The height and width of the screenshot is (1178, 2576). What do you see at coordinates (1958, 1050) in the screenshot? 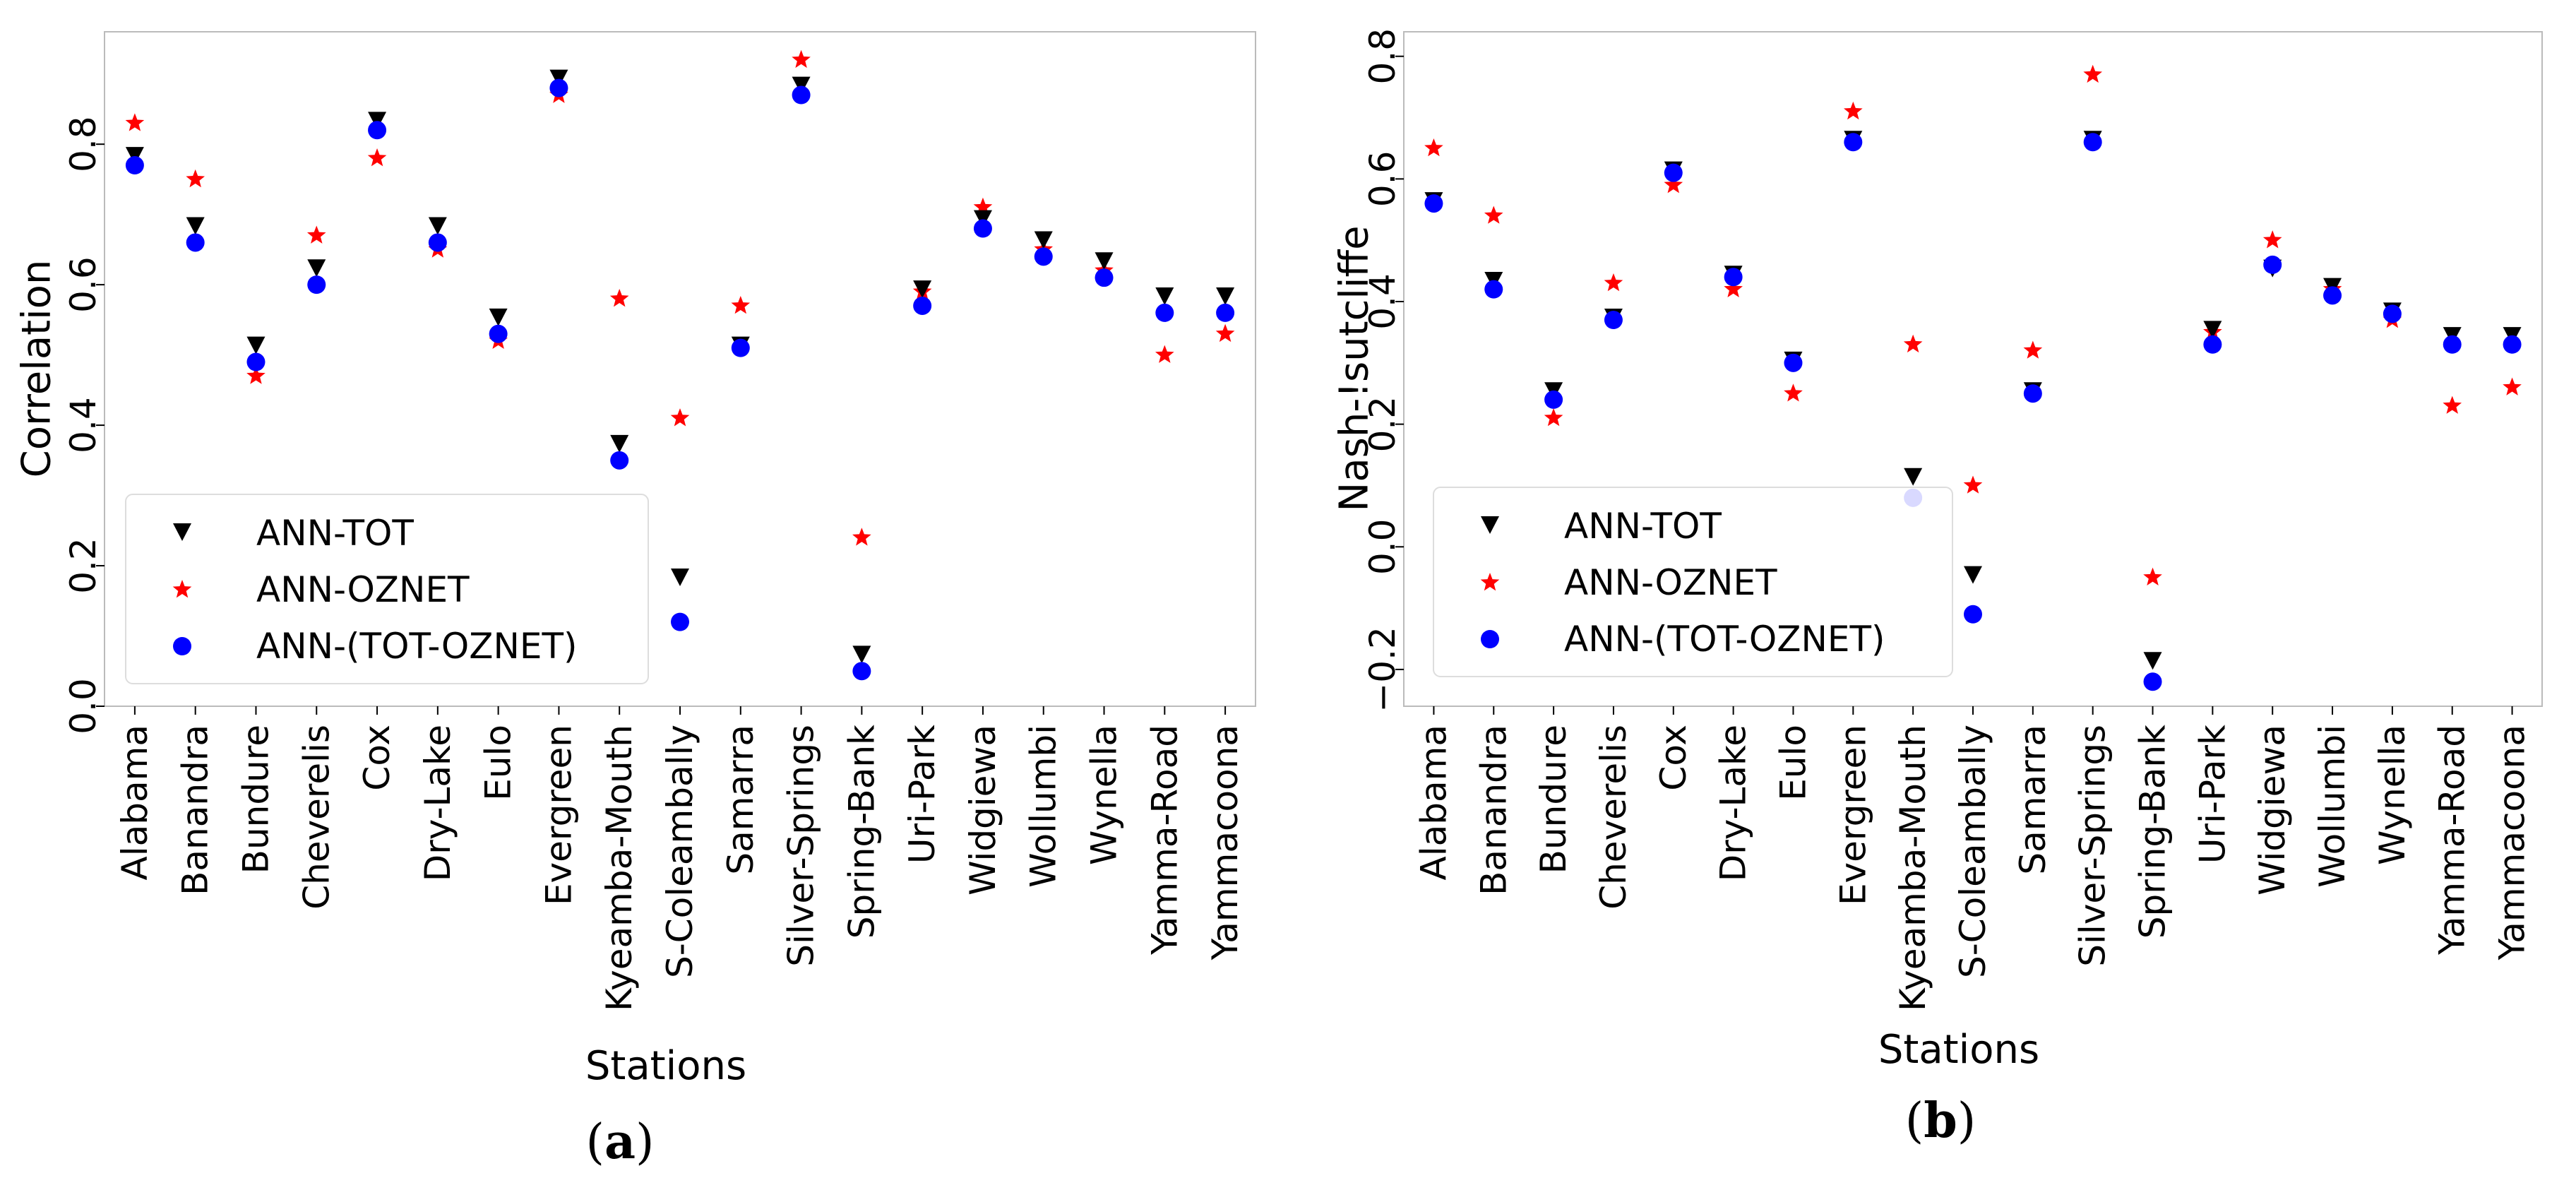
I see `x-axis-label: Stations` at bounding box center [1958, 1050].